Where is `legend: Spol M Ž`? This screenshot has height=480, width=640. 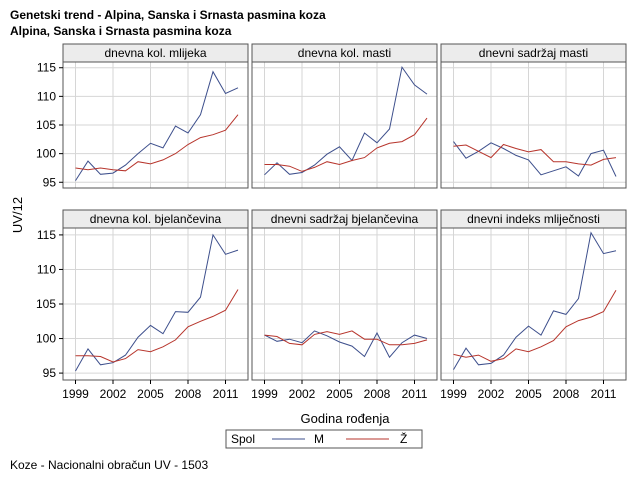 legend: Spol M Ž is located at coordinates (324, 439).